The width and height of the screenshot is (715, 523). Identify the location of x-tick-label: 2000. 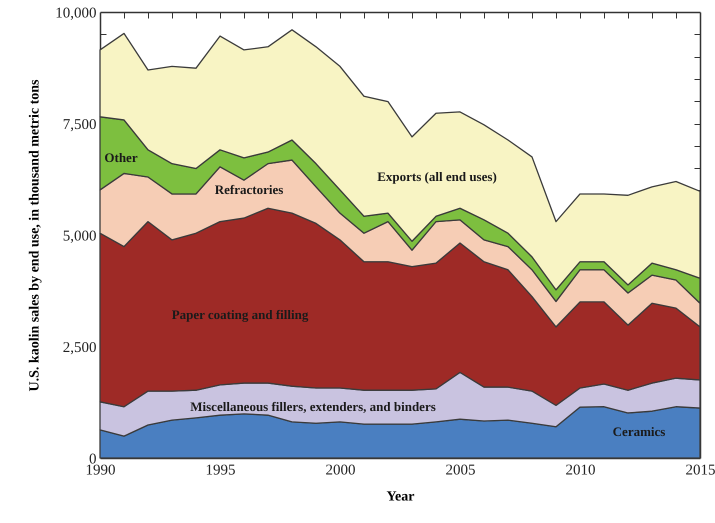
(341, 470).